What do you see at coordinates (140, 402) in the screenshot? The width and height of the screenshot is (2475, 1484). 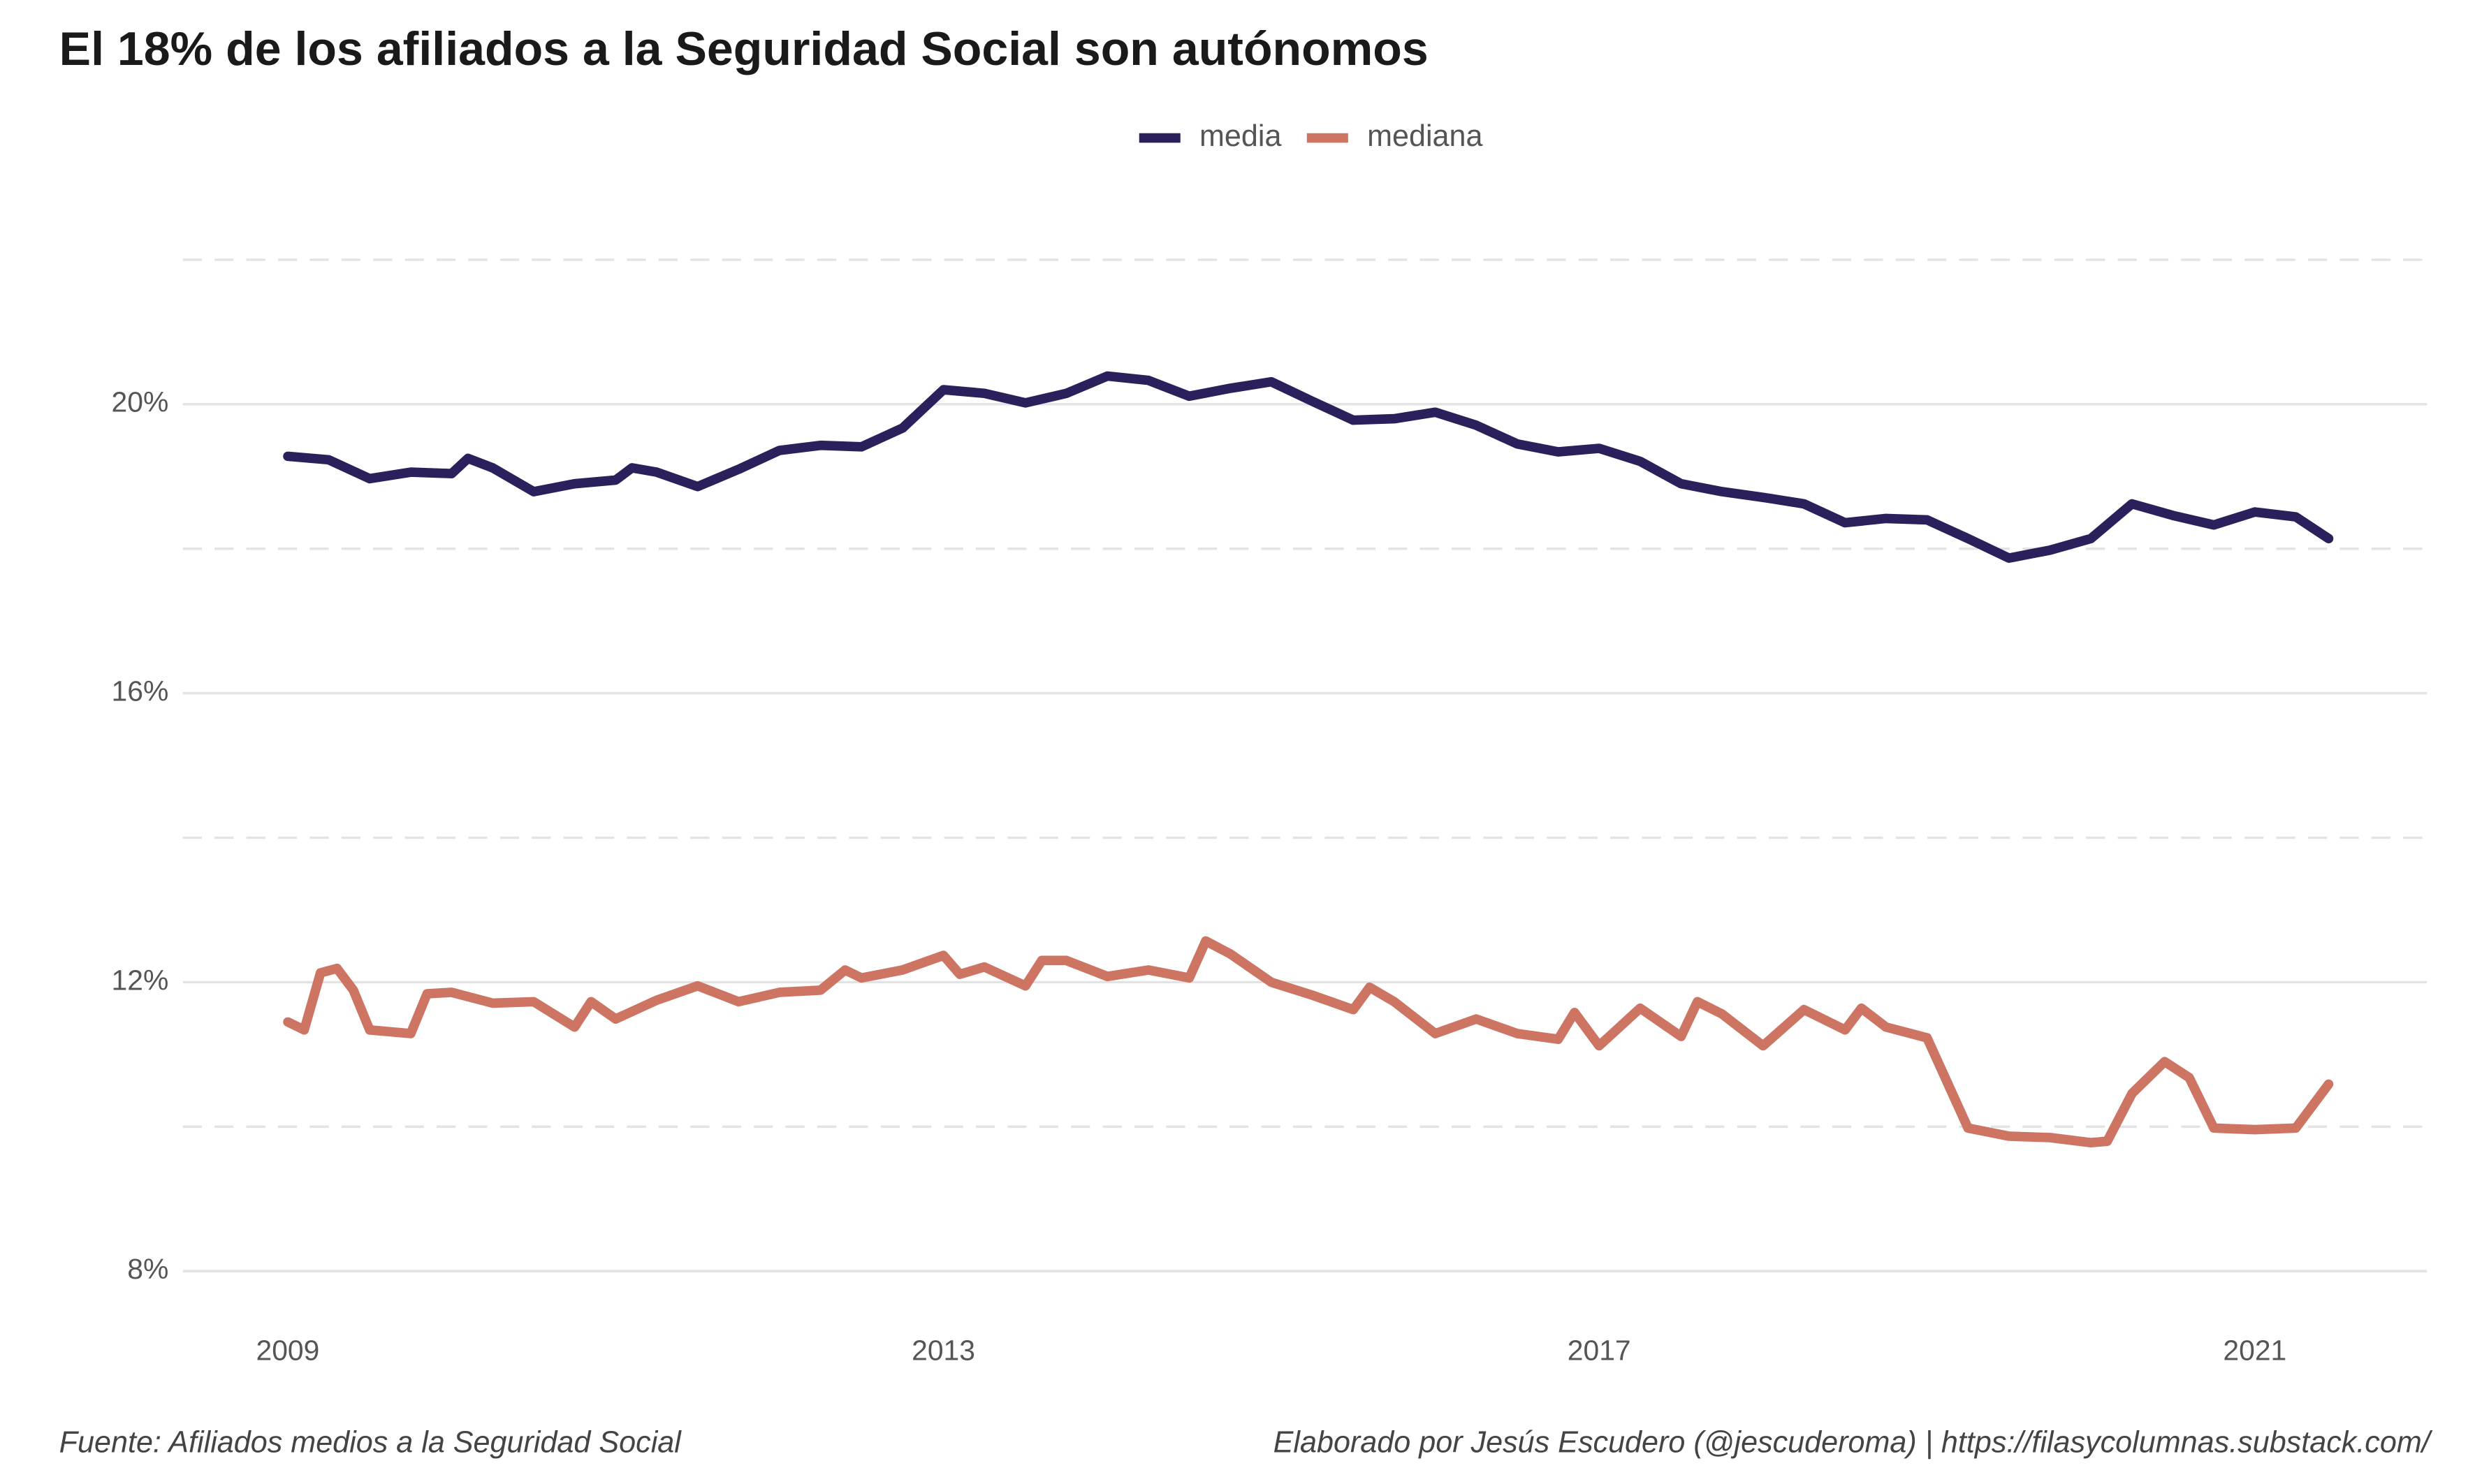 I see `y-tick-label: 20%` at bounding box center [140, 402].